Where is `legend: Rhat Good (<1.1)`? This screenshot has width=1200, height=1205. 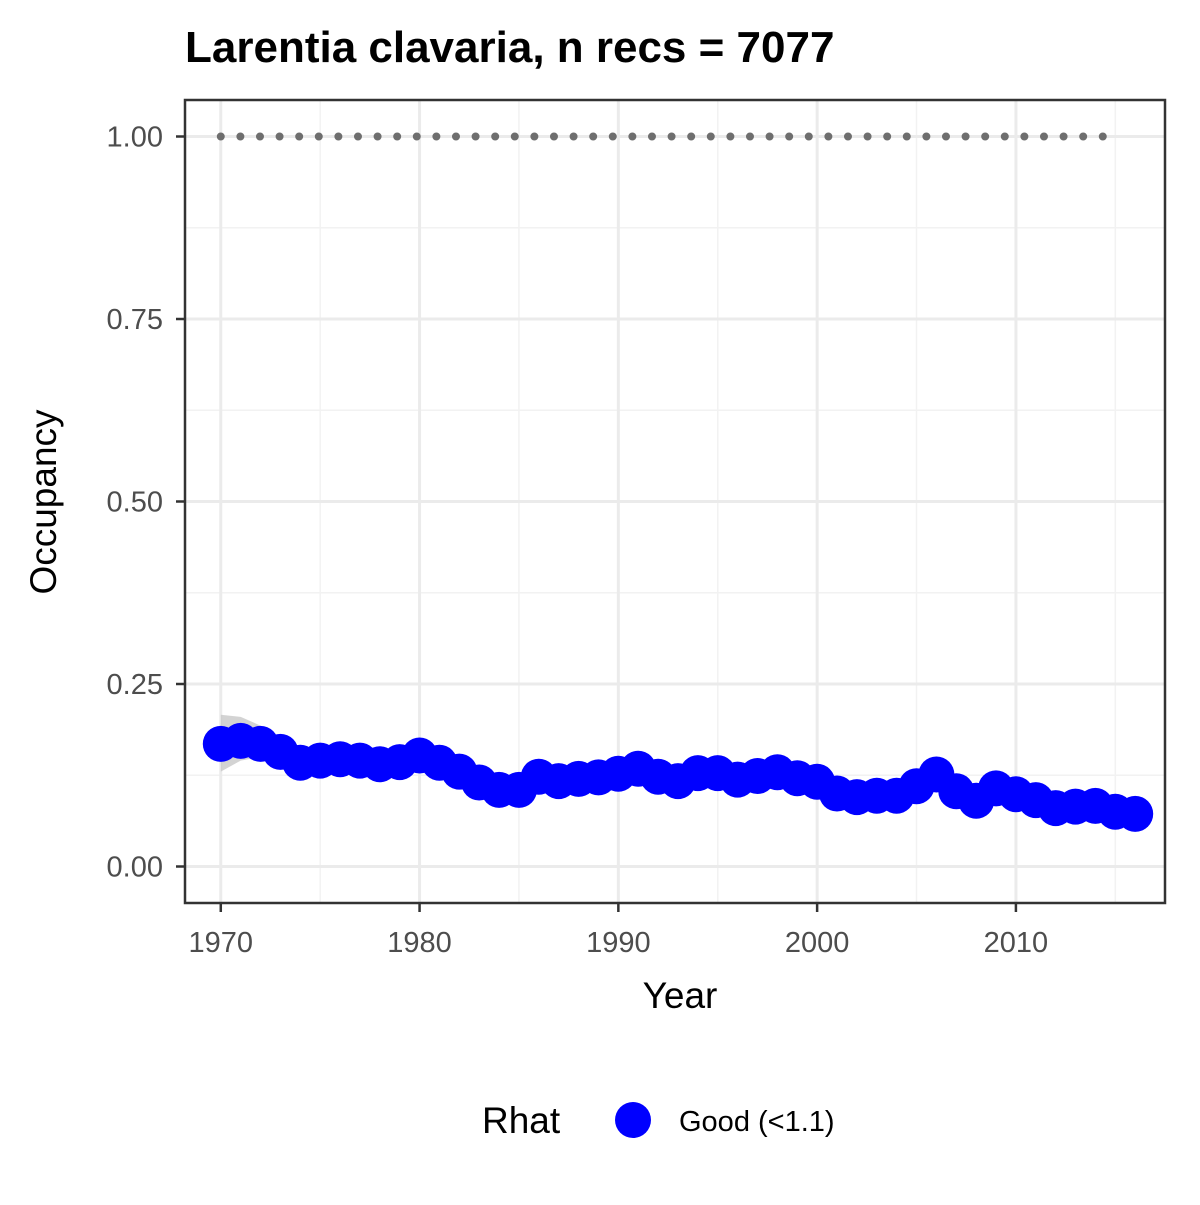
legend: Rhat Good (<1.1) is located at coordinates (658, 1120).